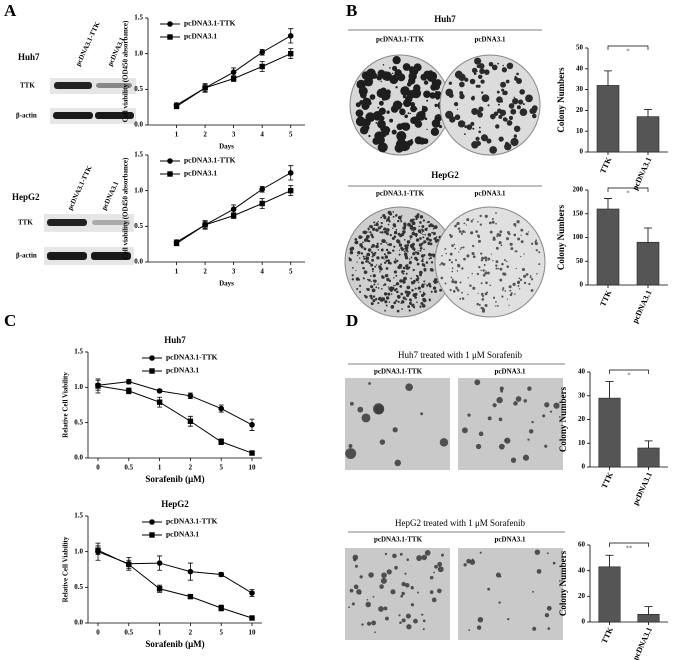 The height and width of the screenshot is (660, 687). Describe the element at coordinates (175, 340) in the screenshot. I see `chart-title: Huh7` at that location.